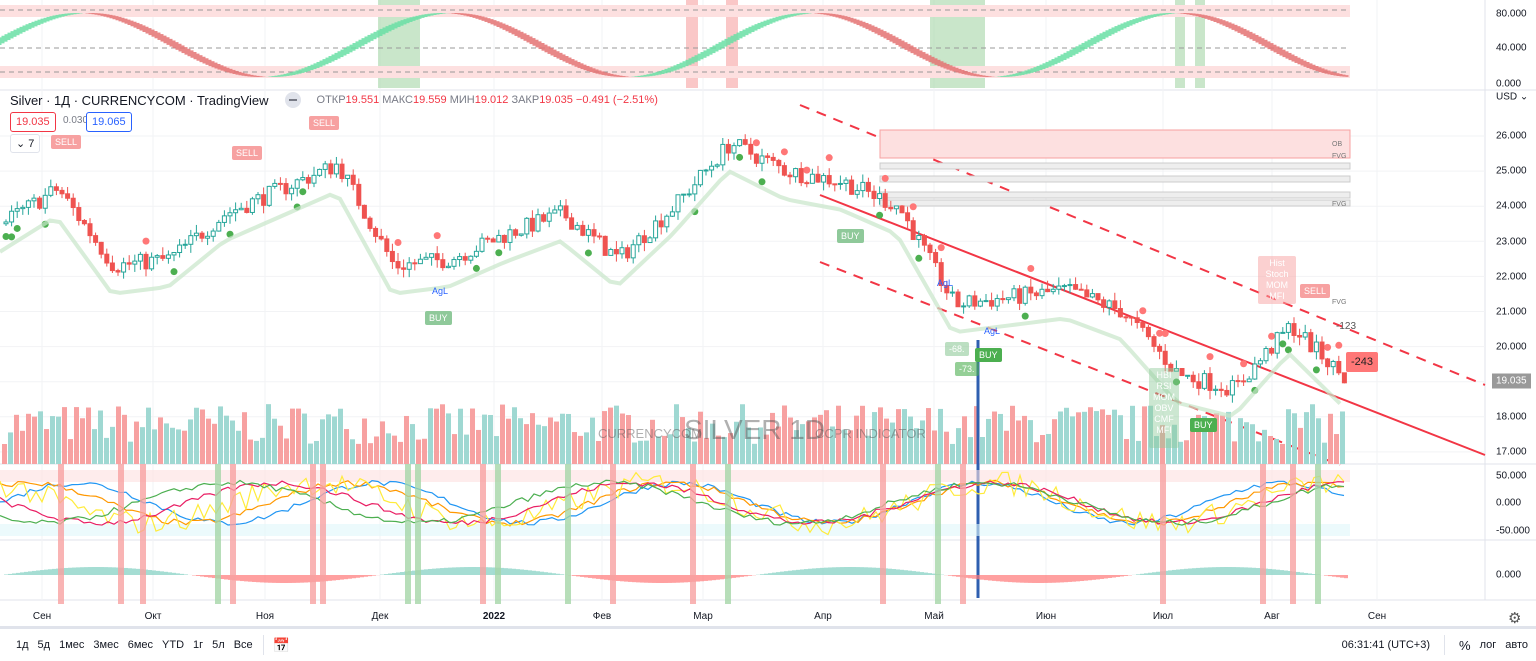  I want to click on buy-label: BUY, so click(988, 355).